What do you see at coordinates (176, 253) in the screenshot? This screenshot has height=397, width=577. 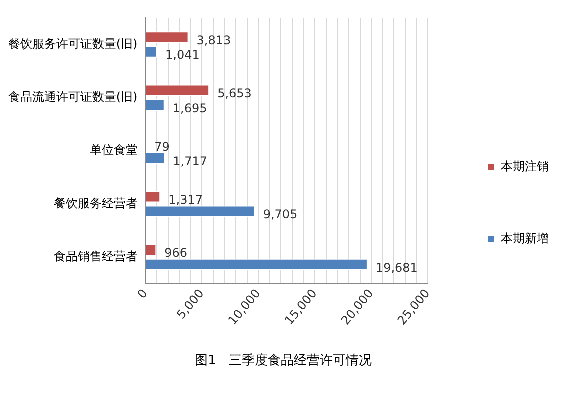 I see `data-label: 966` at bounding box center [176, 253].